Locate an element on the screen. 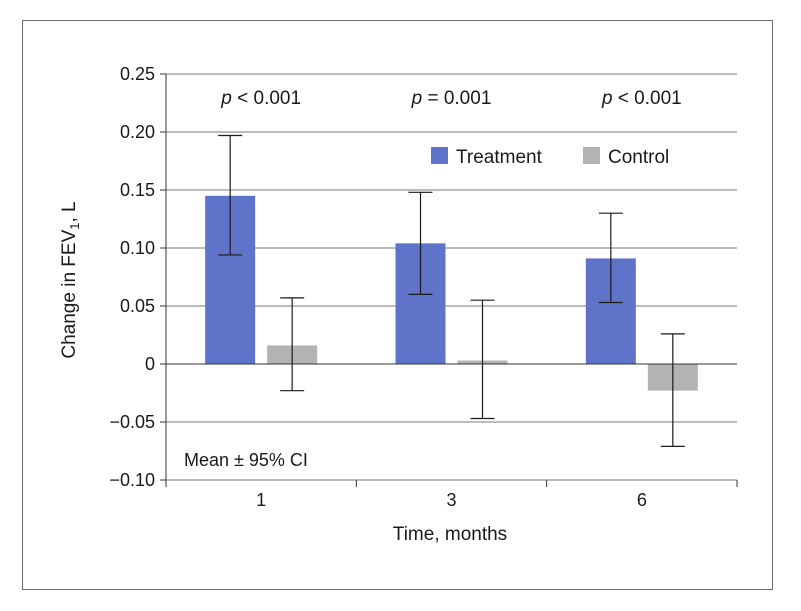 The width and height of the screenshot is (801, 611). ci-note: Mean ± 95% CI is located at coordinates (246, 460).